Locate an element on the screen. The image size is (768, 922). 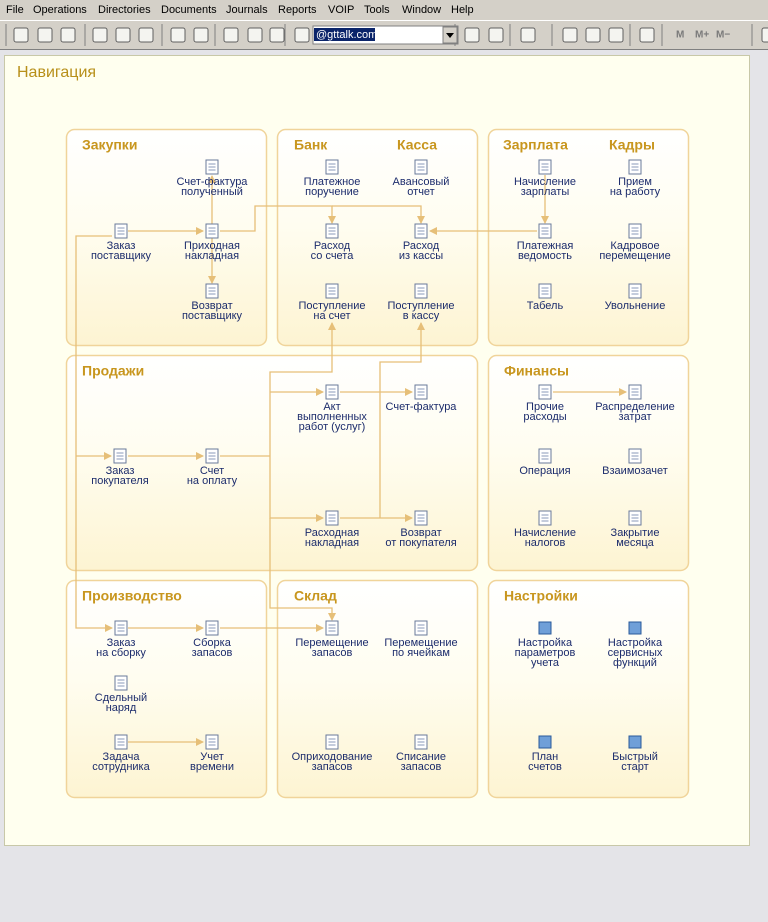
nav-item-label: времени is located at coordinates (212, 767).